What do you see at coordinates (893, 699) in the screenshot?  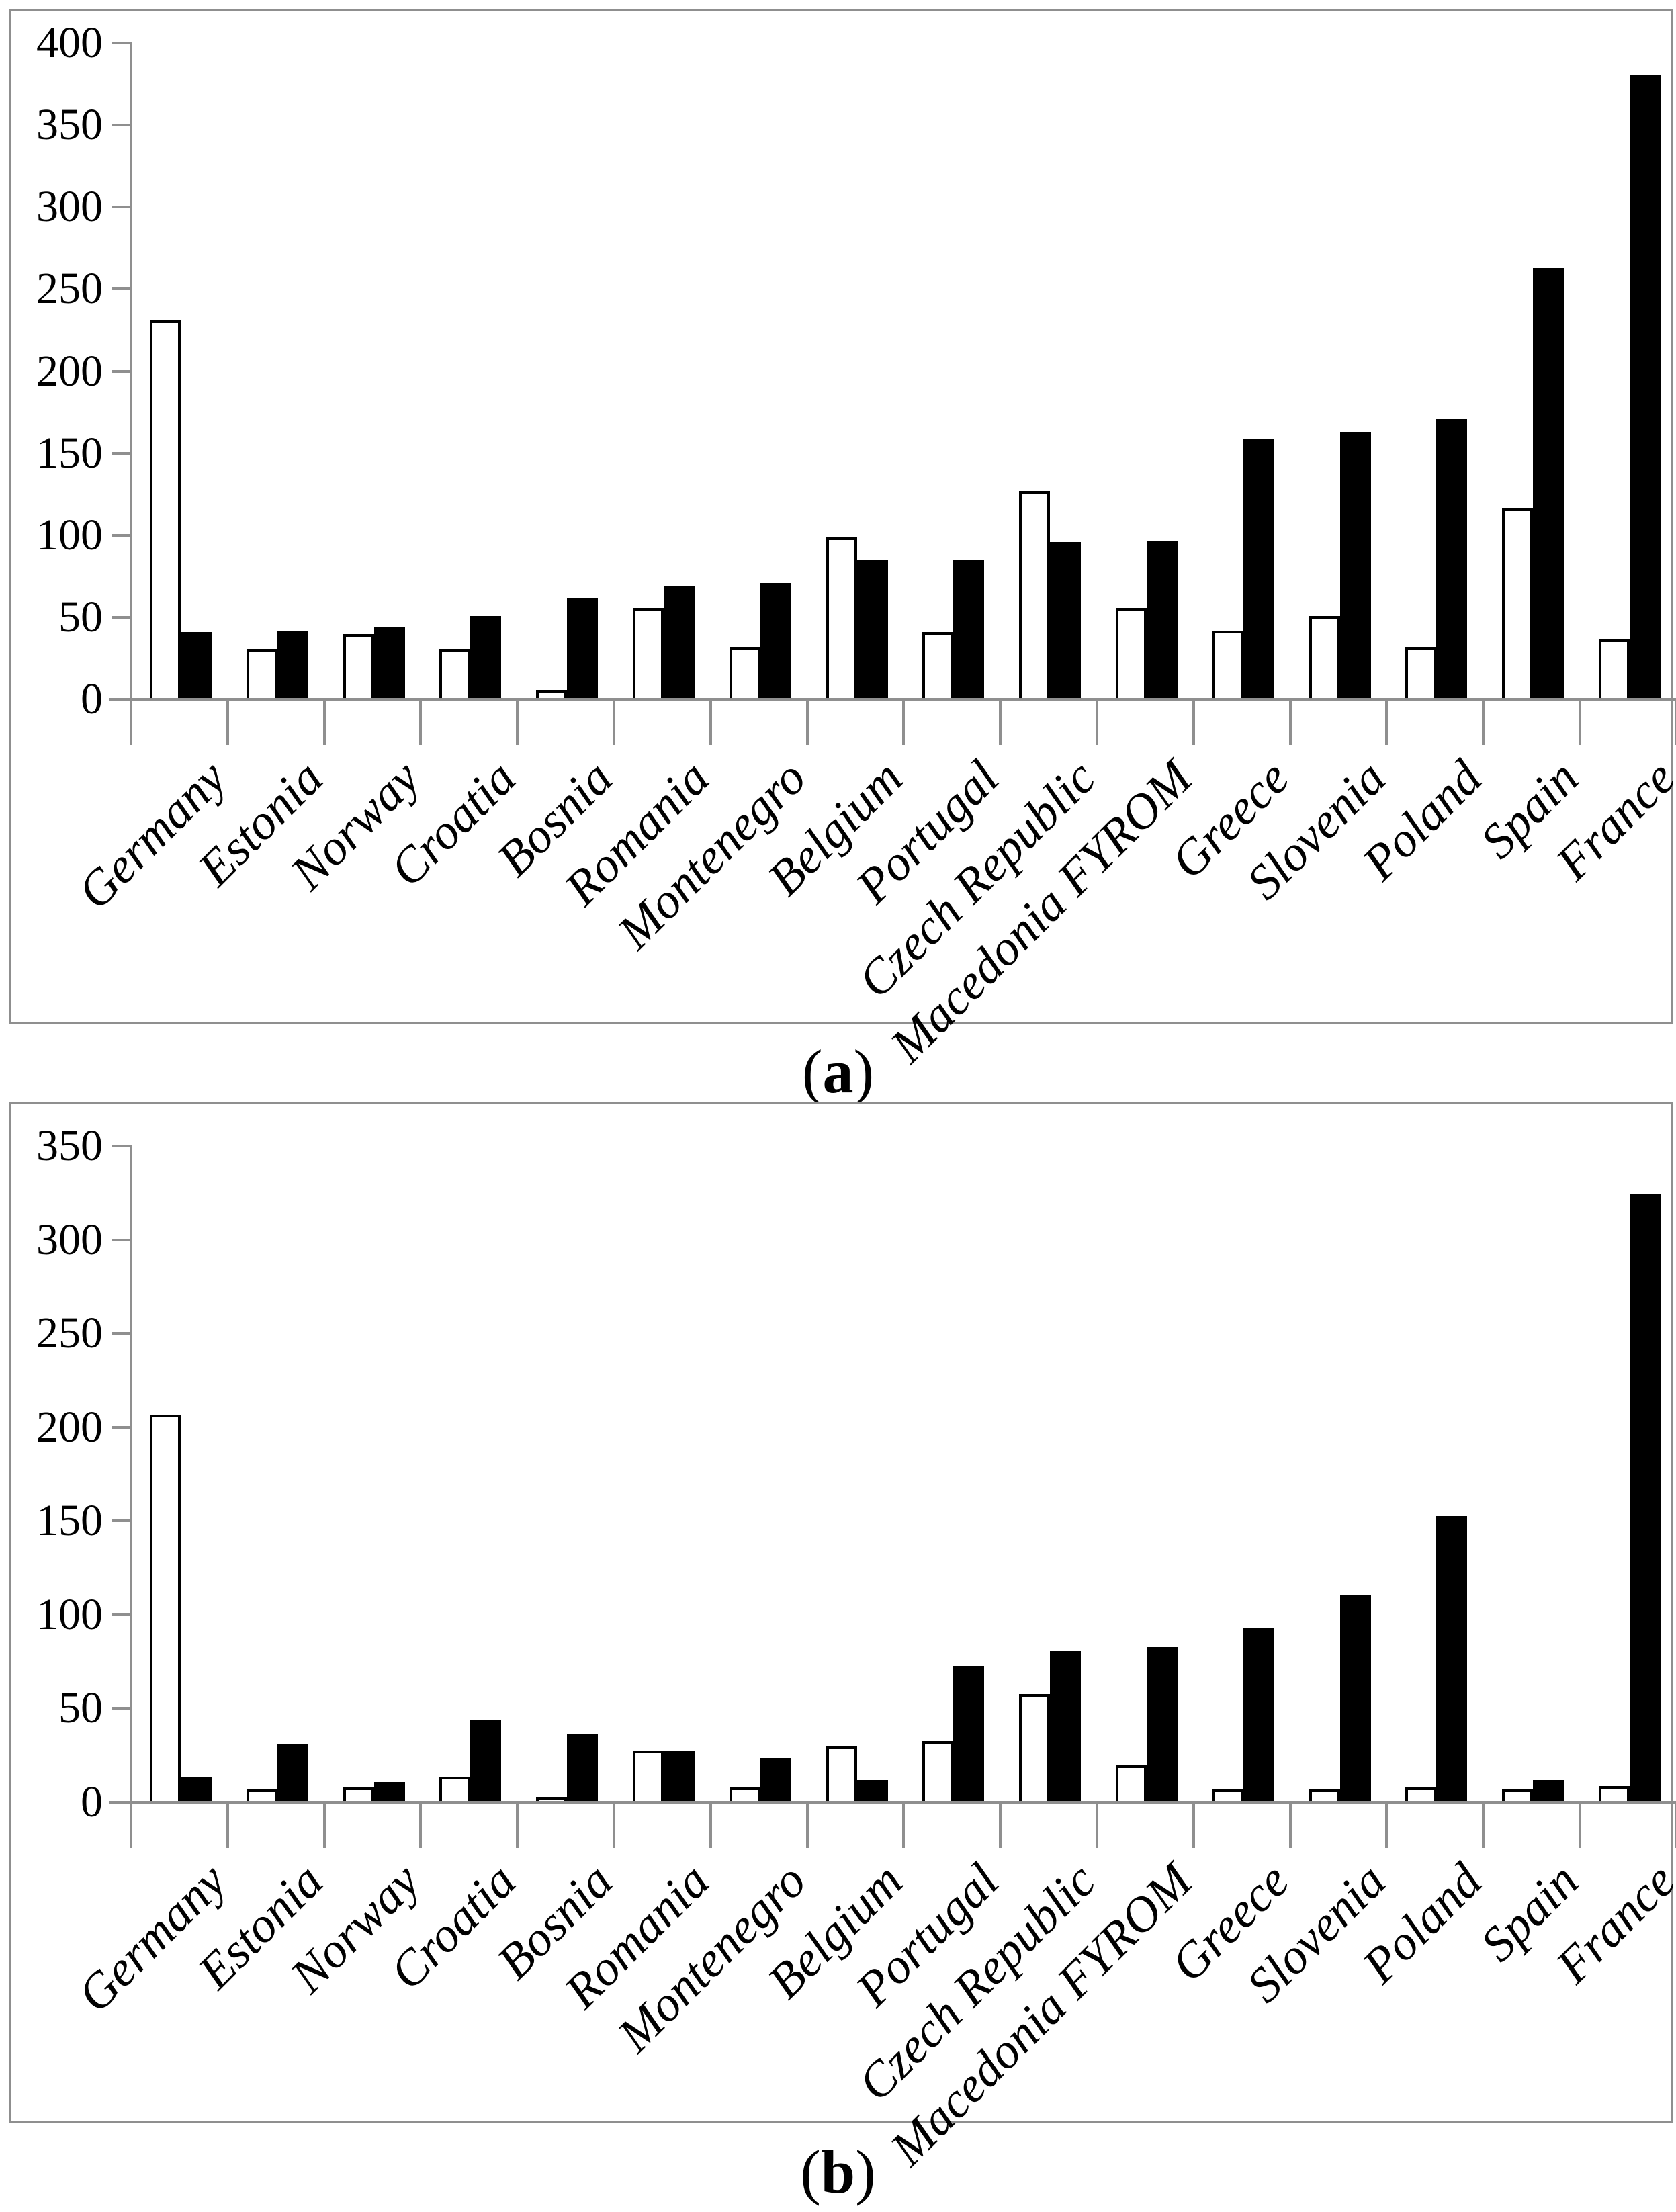 I see `x-axis` at bounding box center [893, 699].